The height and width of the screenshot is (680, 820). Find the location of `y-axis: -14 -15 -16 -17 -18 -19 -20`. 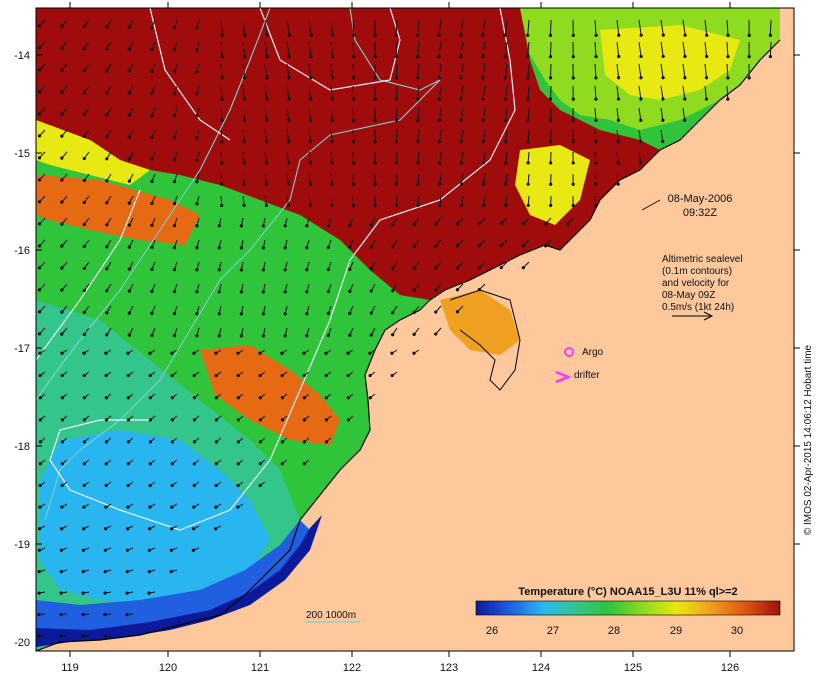

y-axis: -14 -15 -16 -17 -18 -19 -20 is located at coordinates (22, 349).